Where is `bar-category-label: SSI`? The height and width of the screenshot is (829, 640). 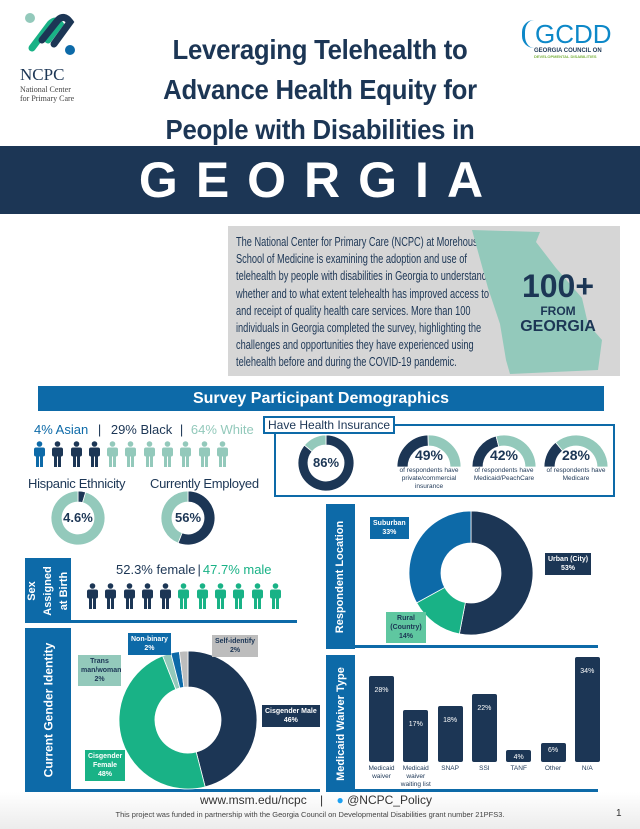 bar-category-label: SSI is located at coordinates (484, 768).